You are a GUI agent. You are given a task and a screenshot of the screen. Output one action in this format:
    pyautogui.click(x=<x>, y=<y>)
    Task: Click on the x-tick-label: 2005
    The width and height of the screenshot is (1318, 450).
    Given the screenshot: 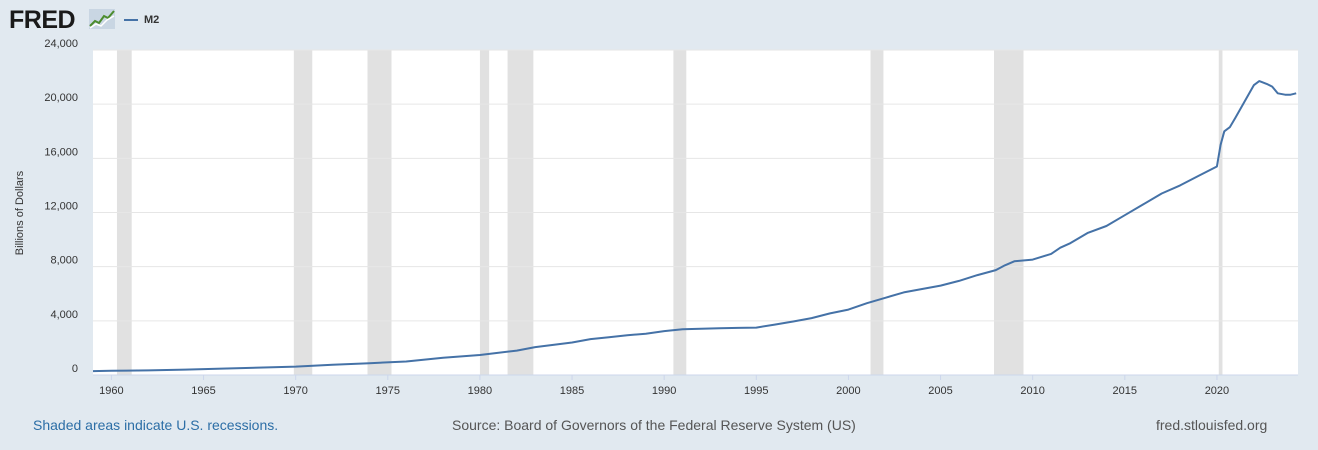 What is the action you would take?
    pyautogui.click(x=940, y=391)
    